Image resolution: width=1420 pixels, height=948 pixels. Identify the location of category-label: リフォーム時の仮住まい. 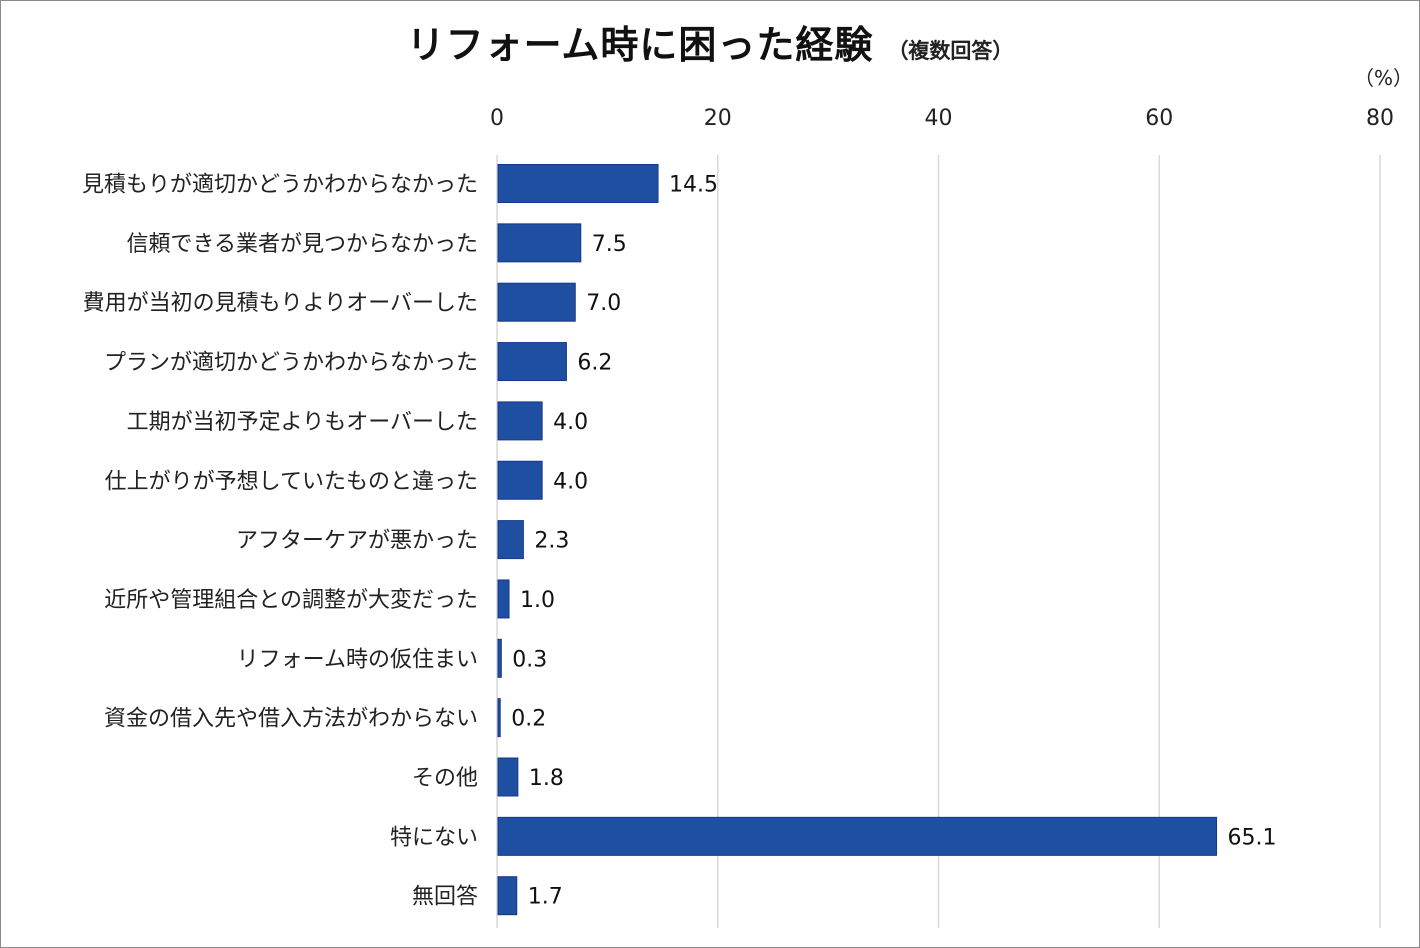
(357, 659).